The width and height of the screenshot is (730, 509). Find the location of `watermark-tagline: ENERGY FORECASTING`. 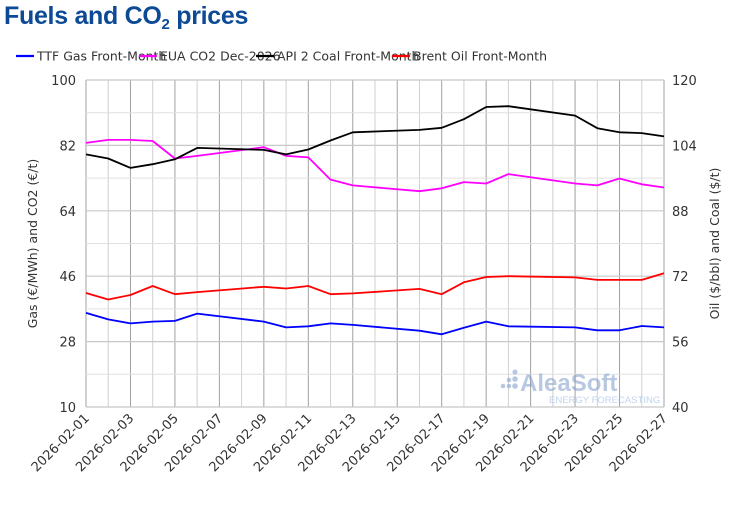

watermark-tagline: ENERGY FORECASTING is located at coordinates (604, 400).